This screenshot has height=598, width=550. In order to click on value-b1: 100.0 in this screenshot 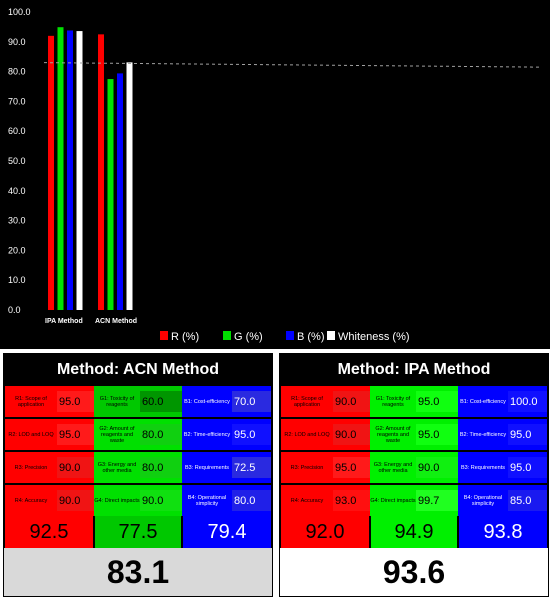, I will do `click(527, 401)`.